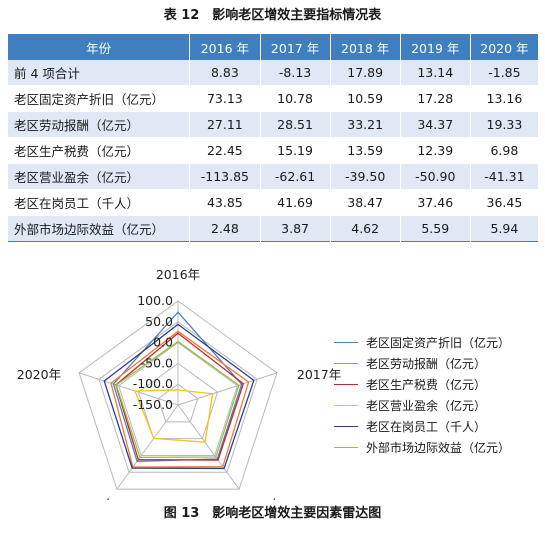 The width and height of the screenshot is (545, 534). What do you see at coordinates (438, 448) in the screenshot?
I see `legend-label: 外部市场边际效益（亿元）` at bounding box center [438, 448].